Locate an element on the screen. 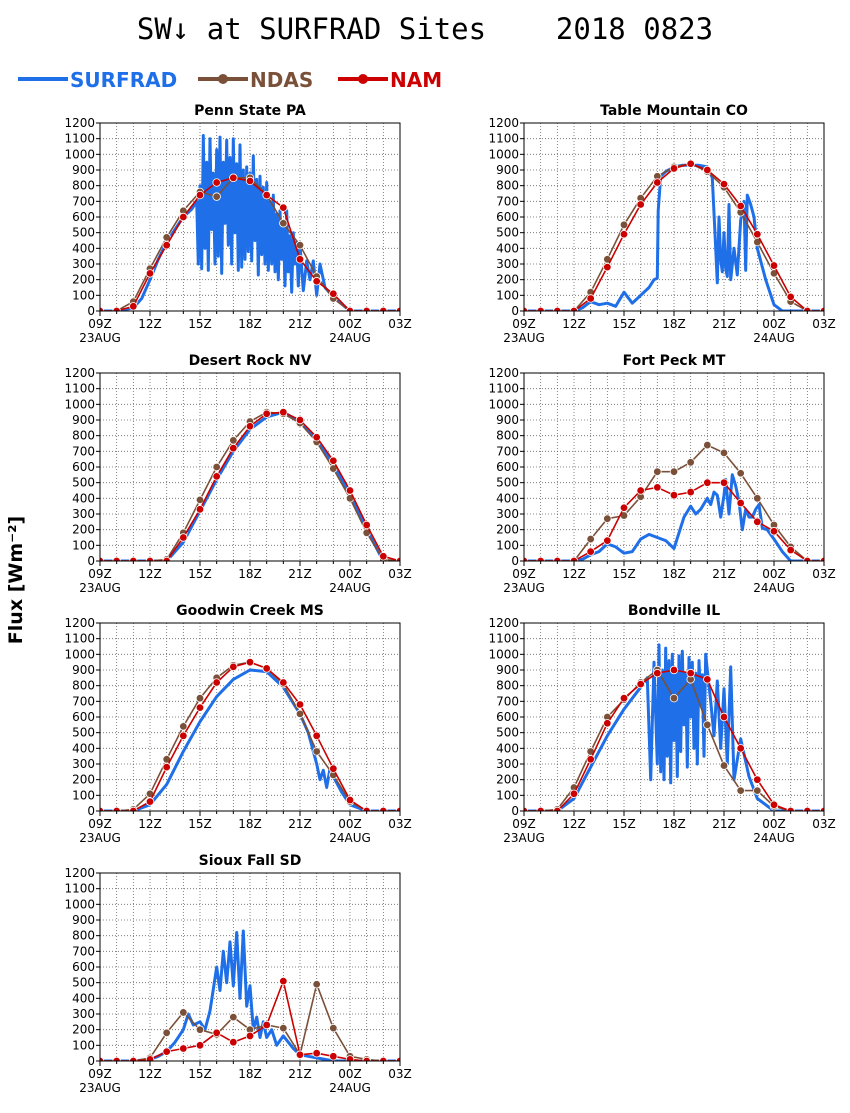 This screenshot has width=850, height=1113. x-tick-sublabel: 23AUG is located at coordinates (100, 838).